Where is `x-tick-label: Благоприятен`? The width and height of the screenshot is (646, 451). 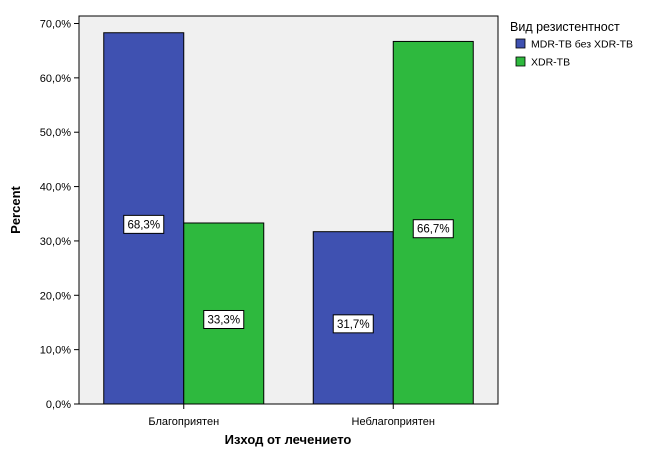
x-tick-label: Благоприятен is located at coordinates (183, 422).